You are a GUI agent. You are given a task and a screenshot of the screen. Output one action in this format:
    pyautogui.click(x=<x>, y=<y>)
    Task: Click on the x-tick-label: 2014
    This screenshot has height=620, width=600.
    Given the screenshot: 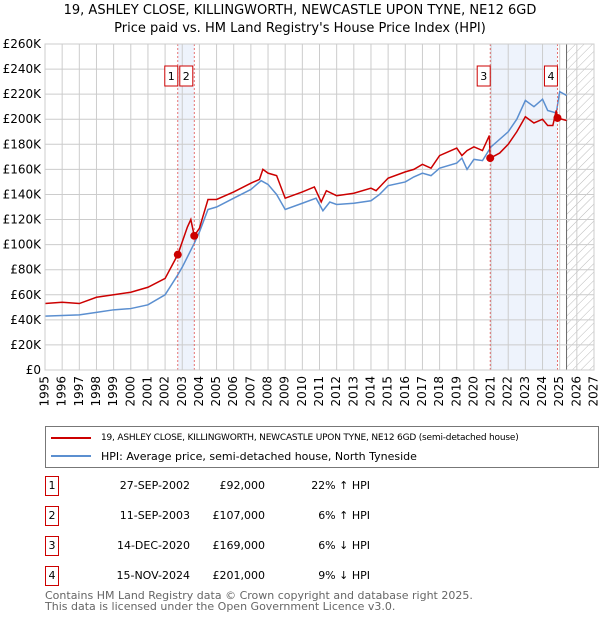 What is the action you would take?
    pyautogui.click(x=370, y=391)
    